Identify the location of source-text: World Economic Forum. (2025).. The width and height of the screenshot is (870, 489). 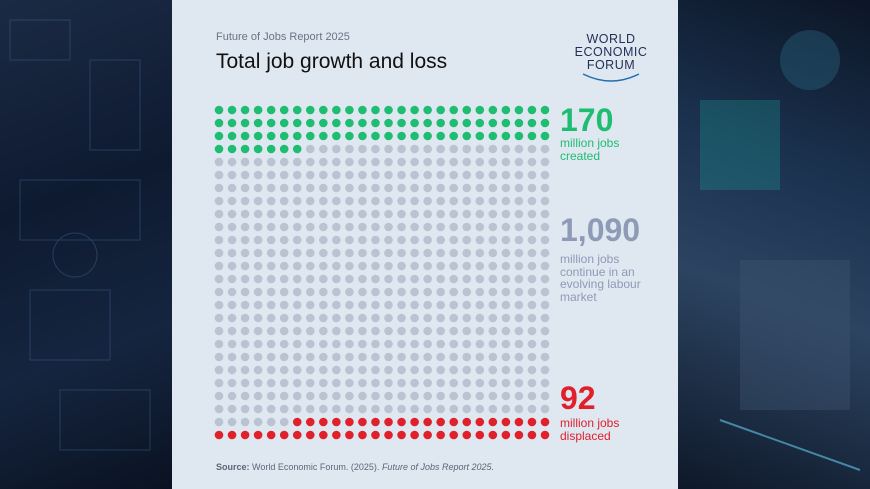
(316, 467).